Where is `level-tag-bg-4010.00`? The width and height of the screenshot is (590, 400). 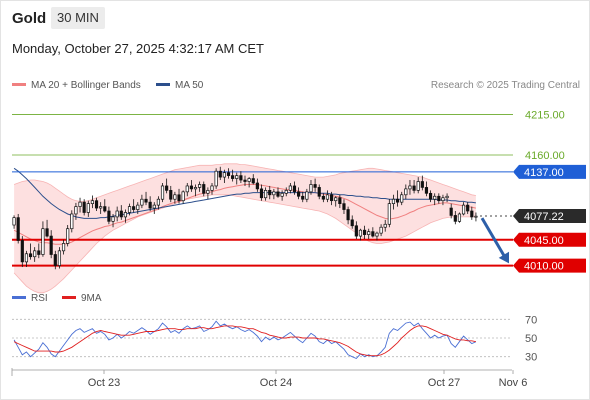
level-tag-bg-4010.00 is located at coordinates (549, 265).